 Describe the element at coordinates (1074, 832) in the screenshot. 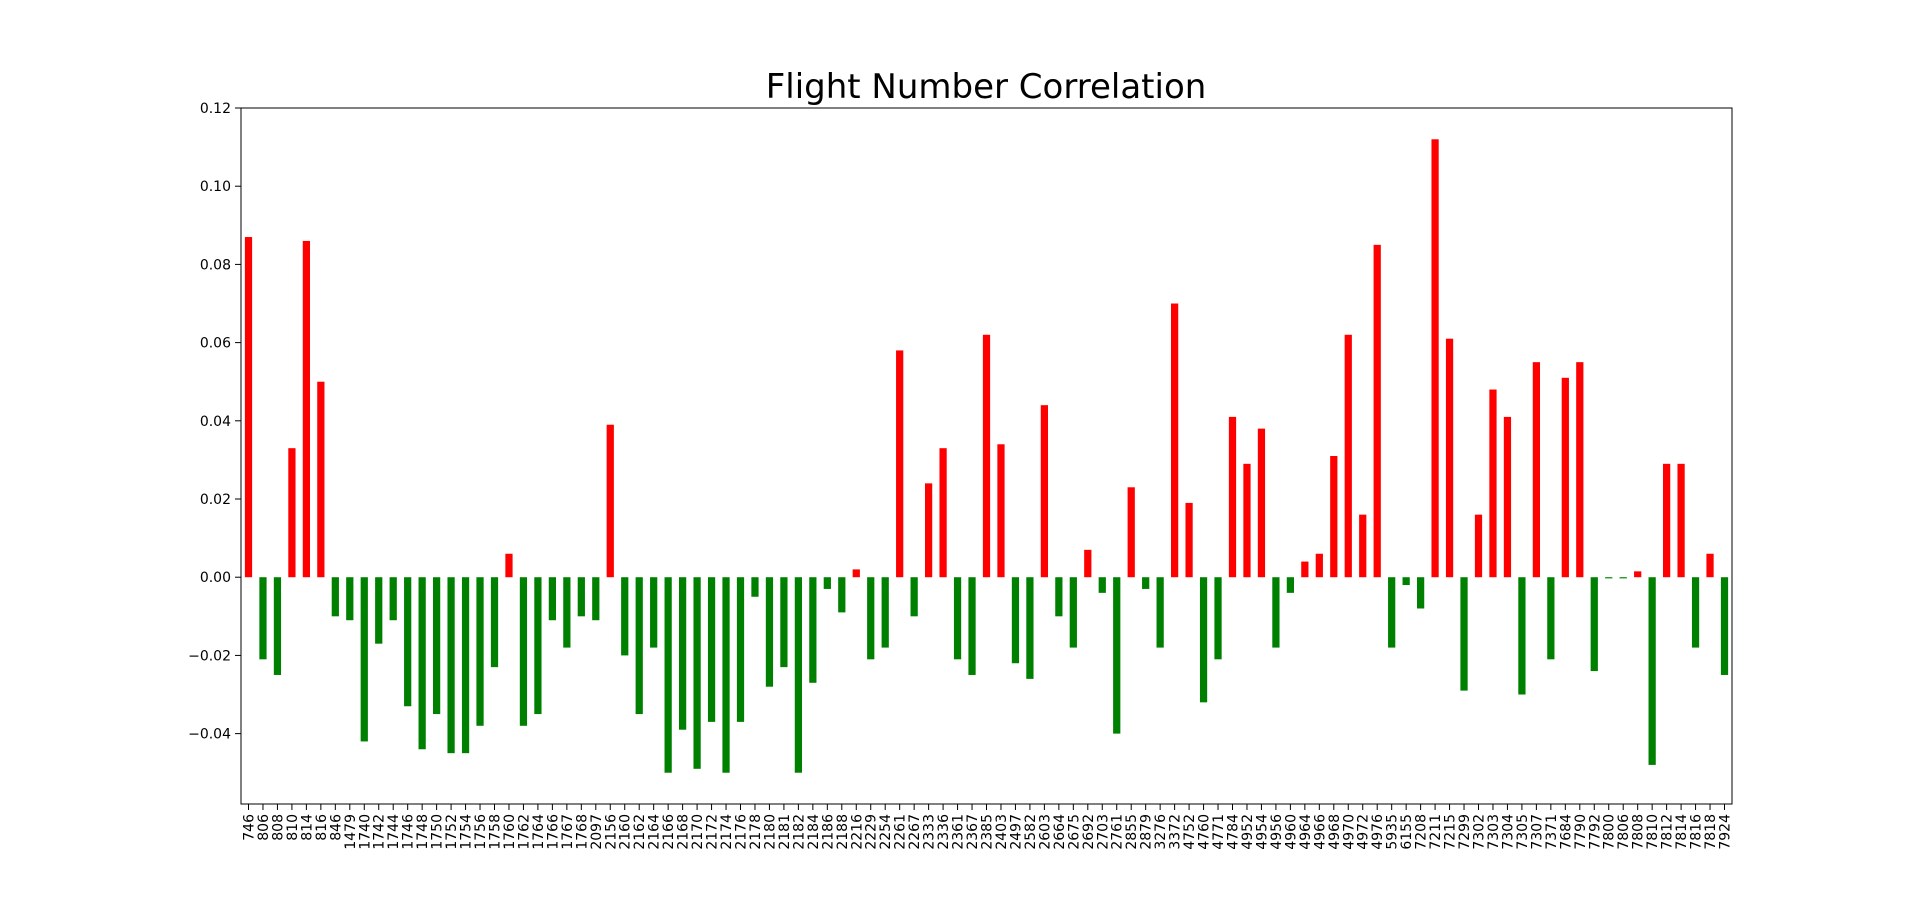

I see `x-tick-label: 2675` at that location.